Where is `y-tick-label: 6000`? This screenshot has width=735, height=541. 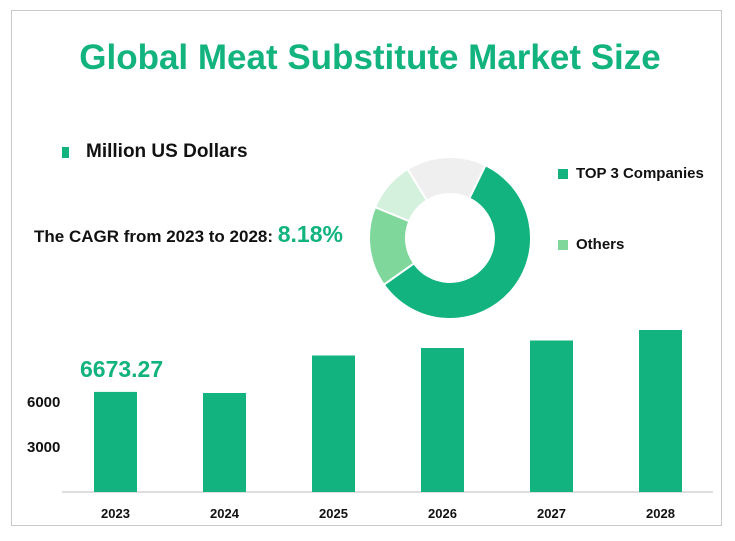 y-tick-label: 6000 is located at coordinates (43, 402).